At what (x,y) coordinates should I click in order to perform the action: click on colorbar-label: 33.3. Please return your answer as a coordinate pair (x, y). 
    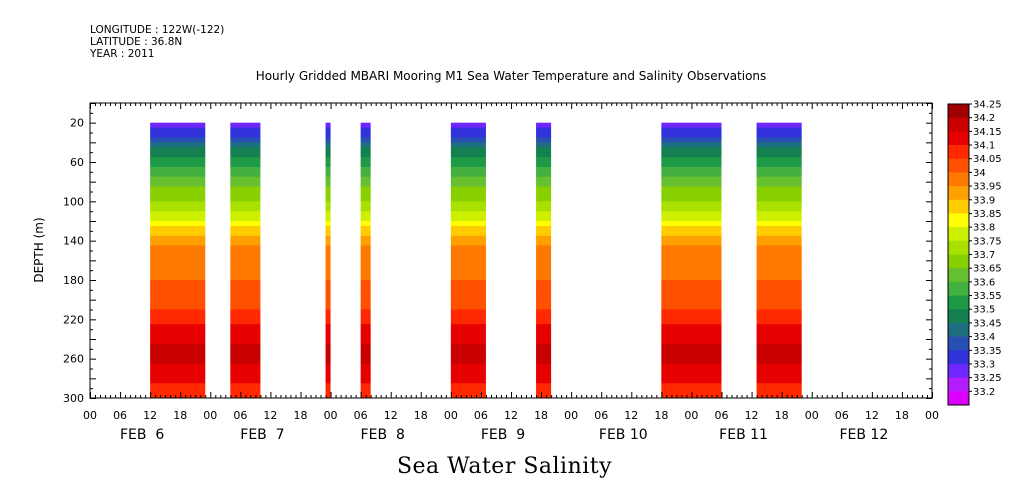
    Looking at the image, I should click on (984, 364).